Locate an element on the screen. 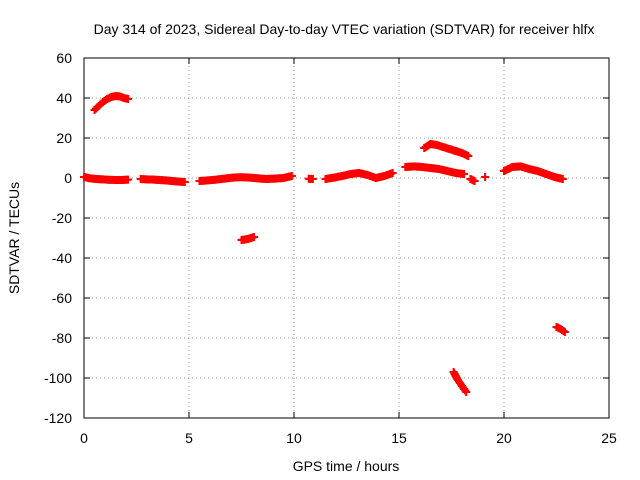  y-tick-label: -80 is located at coordinates (62, 338).